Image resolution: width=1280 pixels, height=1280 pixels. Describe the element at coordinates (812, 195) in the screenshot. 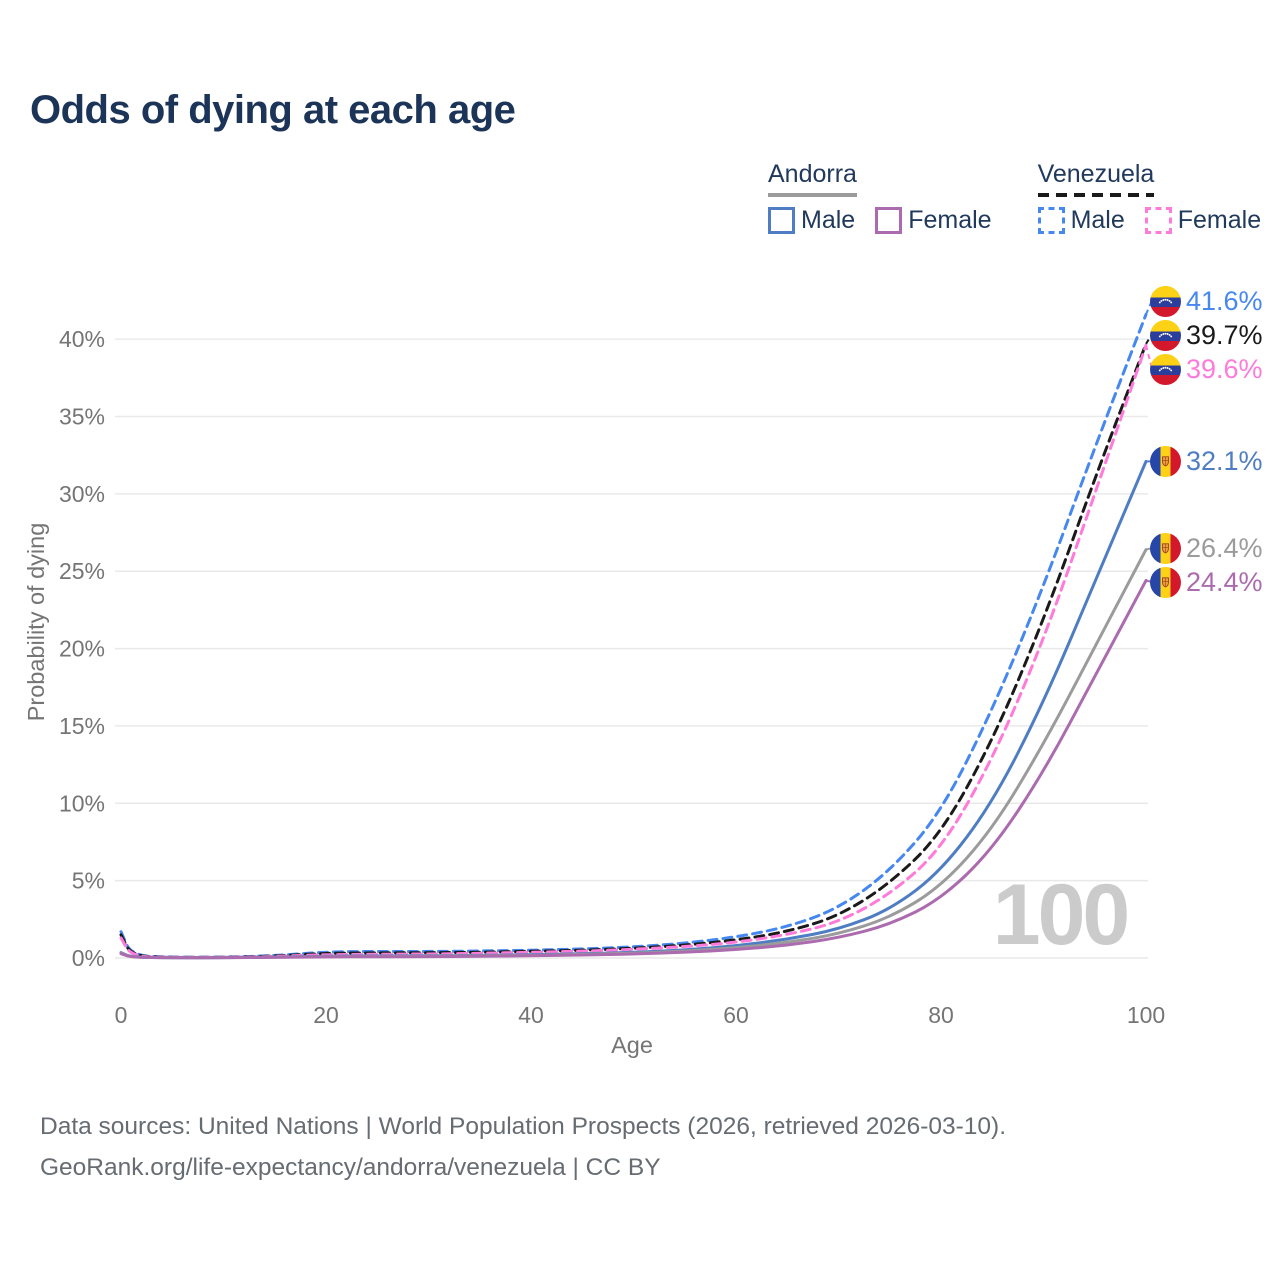

I see `andorra-line-style-icon` at that location.